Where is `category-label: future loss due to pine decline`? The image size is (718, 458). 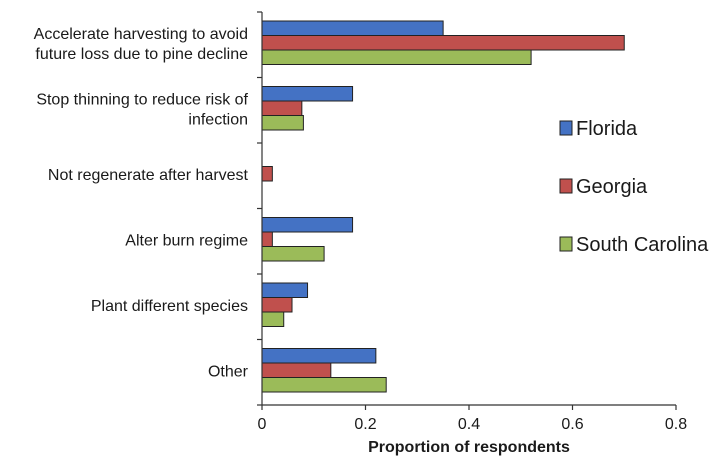
category-label: future loss due to pine decline is located at coordinates (141, 54).